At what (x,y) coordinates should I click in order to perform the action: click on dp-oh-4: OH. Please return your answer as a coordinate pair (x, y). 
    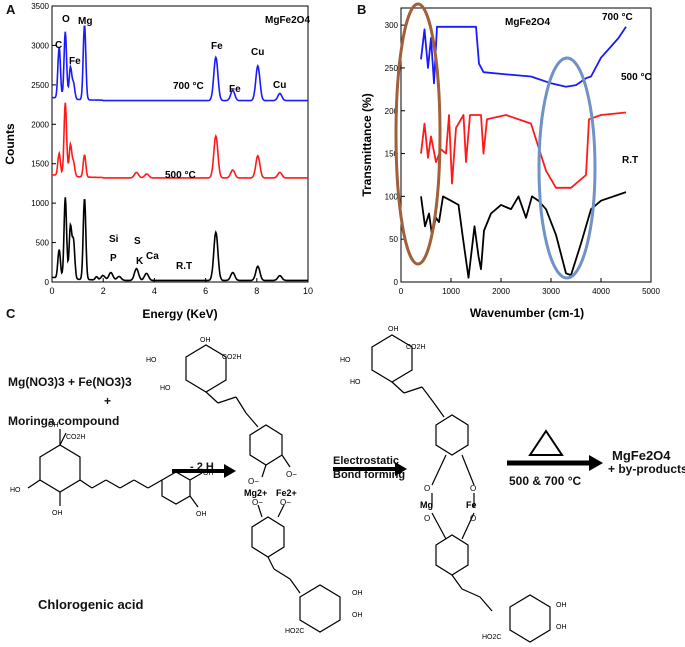
    Looking at the image, I should click on (357, 615).